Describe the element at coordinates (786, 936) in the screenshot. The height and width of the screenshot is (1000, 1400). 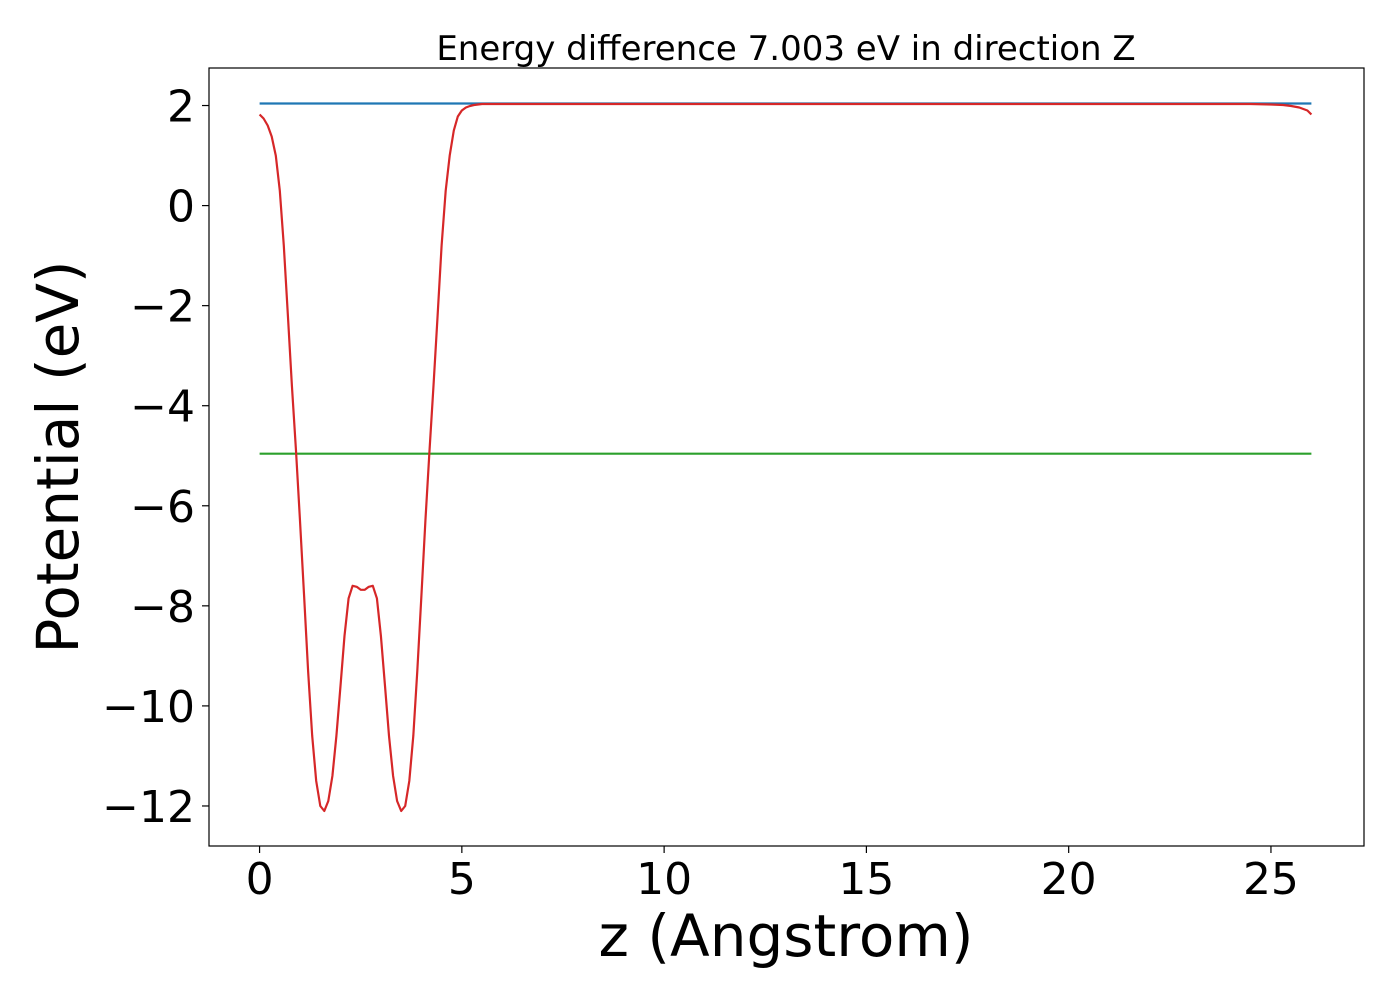
I see `x-axis-label: z (Angstrom)` at that location.